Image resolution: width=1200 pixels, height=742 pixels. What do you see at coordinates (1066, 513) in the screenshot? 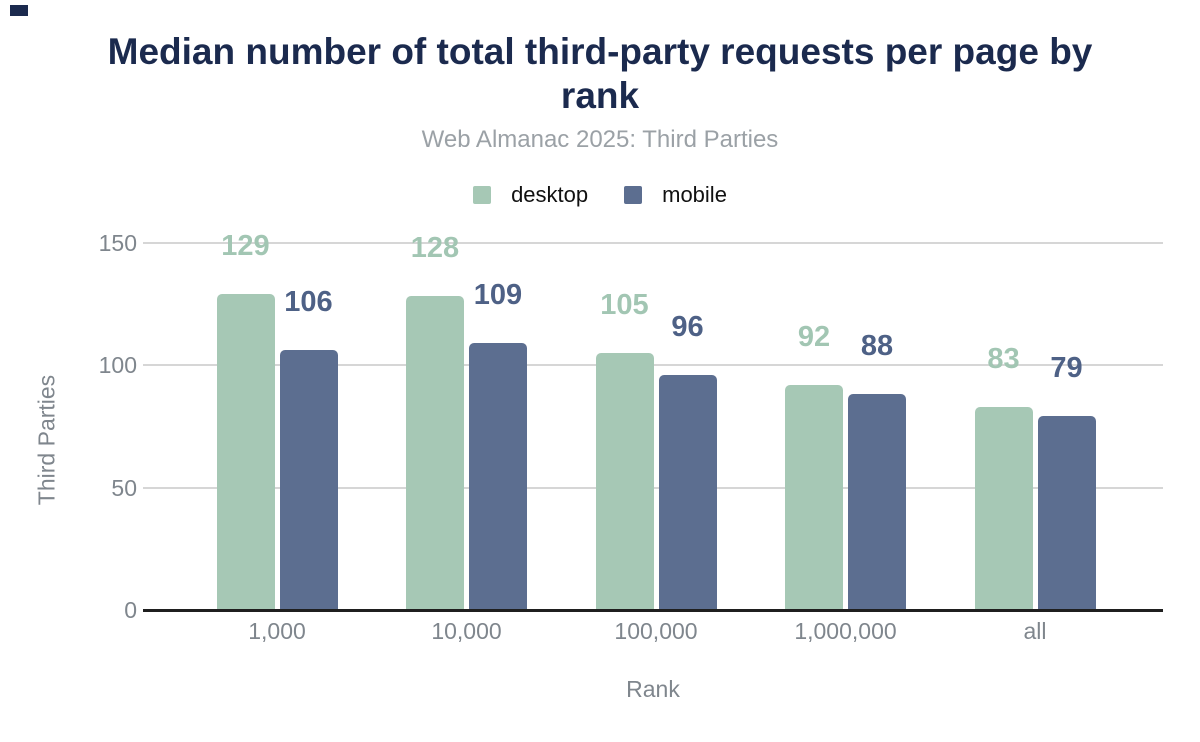
I see `bar-mobile-all` at bounding box center [1066, 513].